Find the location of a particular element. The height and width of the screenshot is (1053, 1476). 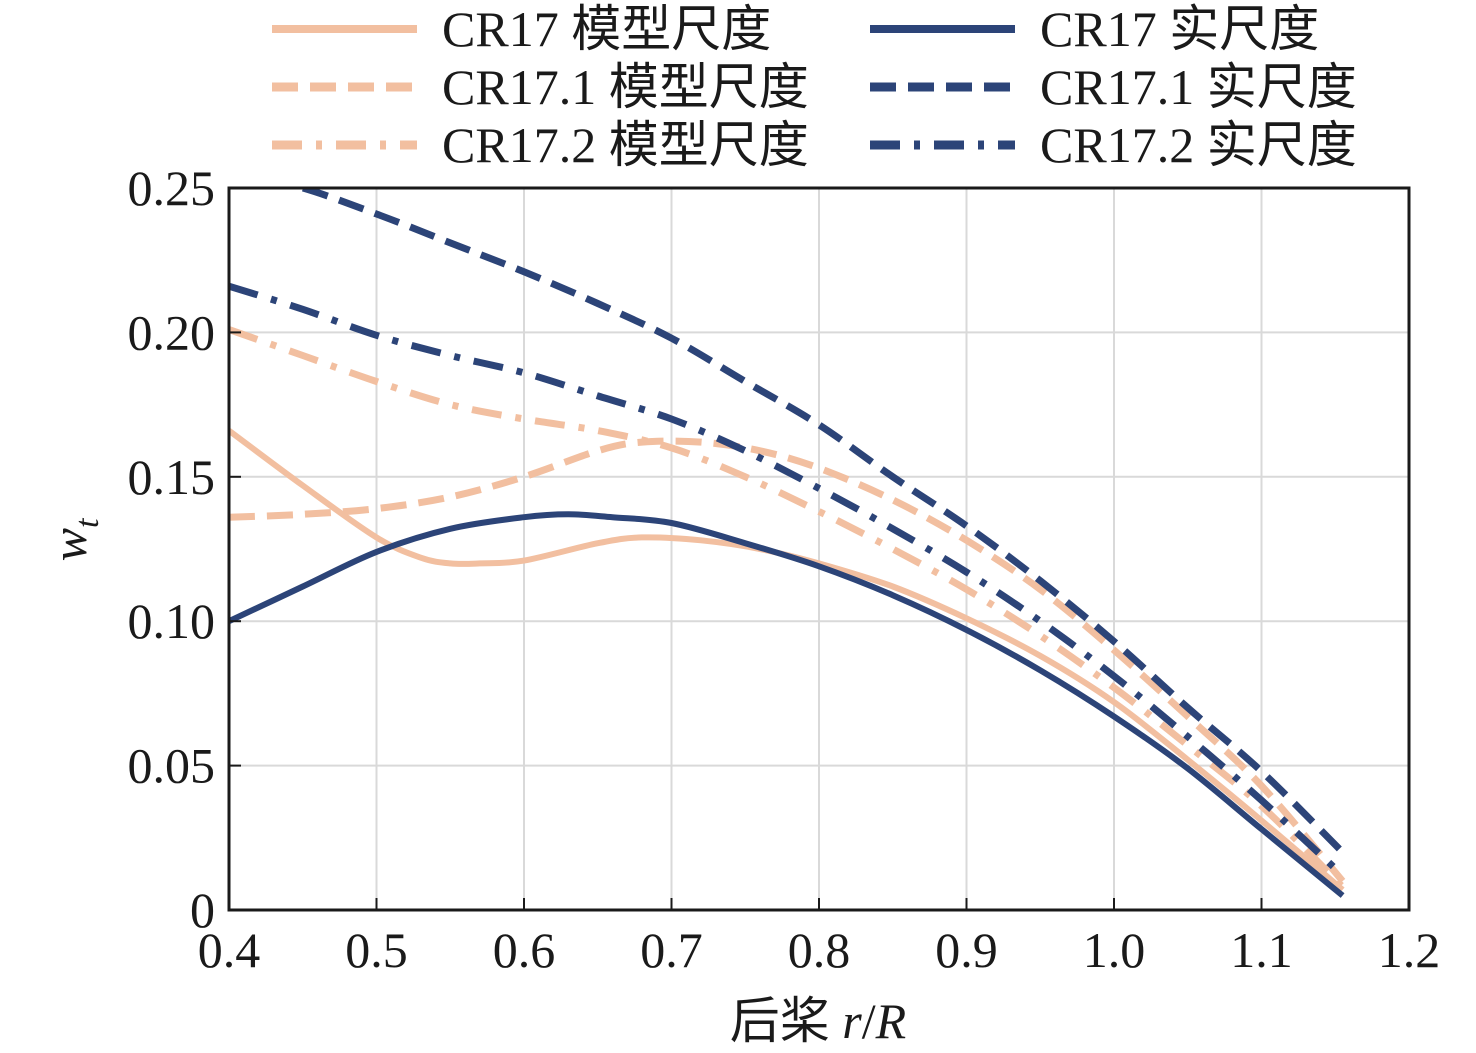

x-tick-label: 0.4 is located at coordinates (229, 950).